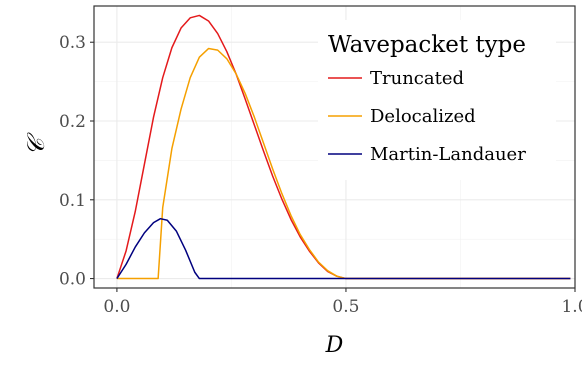  What do you see at coordinates (417, 78) in the screenshot?
I see `legend-item-label: Truncated` at bounding box center [417, 78].